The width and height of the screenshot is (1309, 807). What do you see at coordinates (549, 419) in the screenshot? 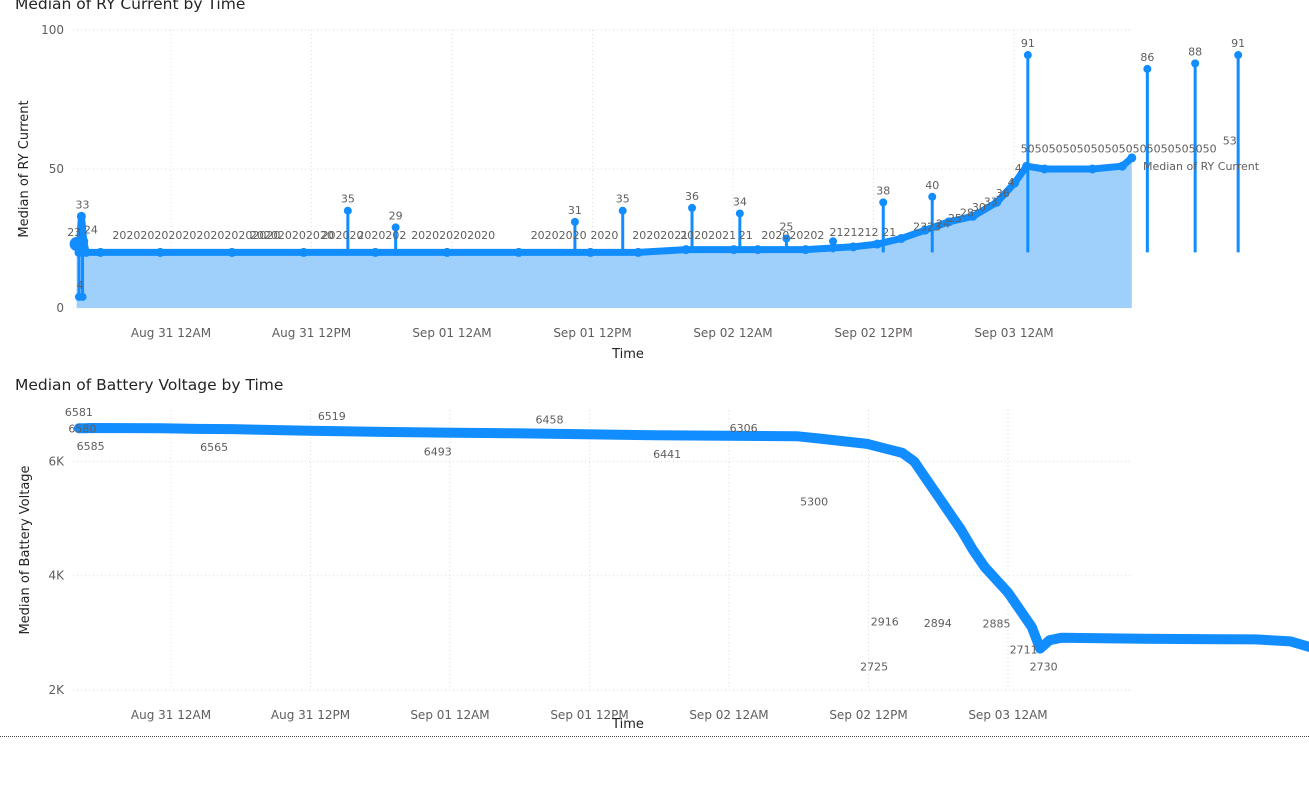
I see `data-label: 6458` at bounding box center [549, 419].